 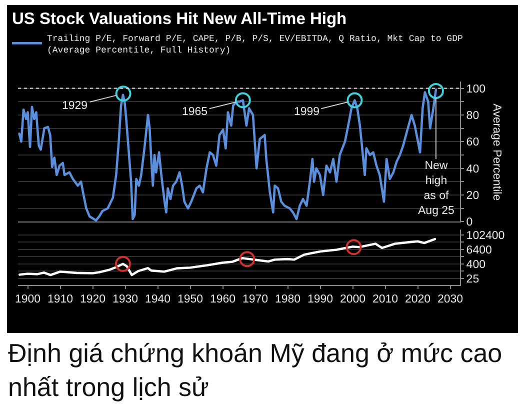 What do you see at coordinates (476, 264) in the screenshot?
I see `y-tick-label: 400` at bounding box center [476, 264].